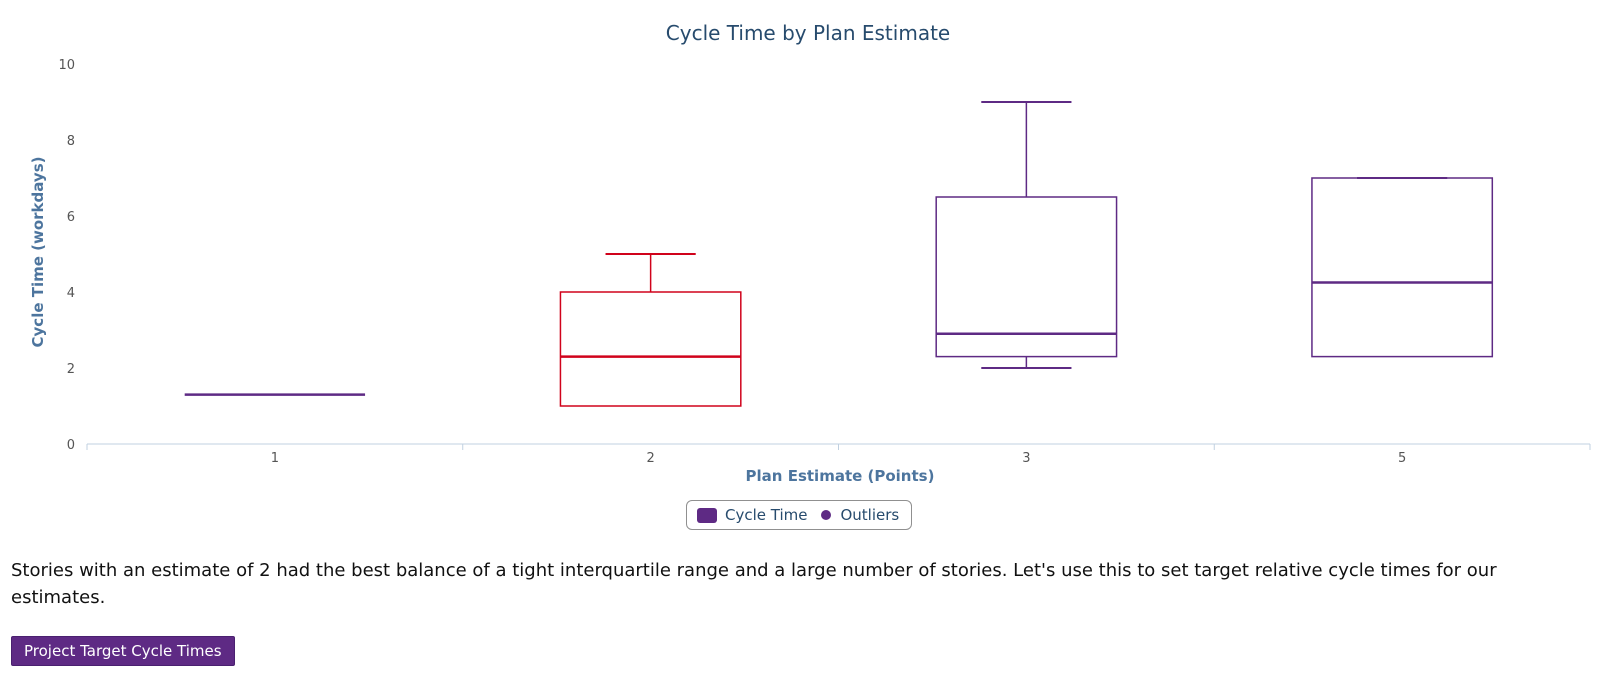 The width and height of the screenshot is (1599, 680). I want to click on x-tick-label: 5, so click(1402, 458).